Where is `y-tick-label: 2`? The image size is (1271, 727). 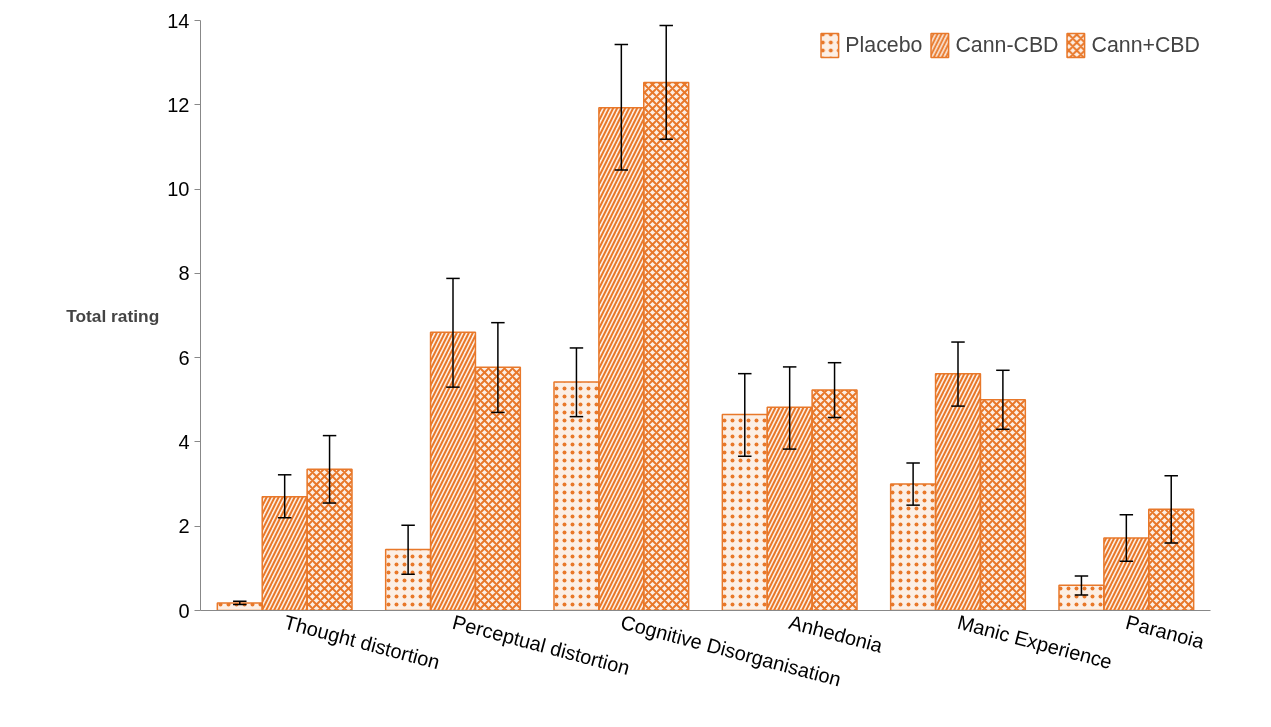
y-tick-label: 2 is located at coordinates (184, 526).